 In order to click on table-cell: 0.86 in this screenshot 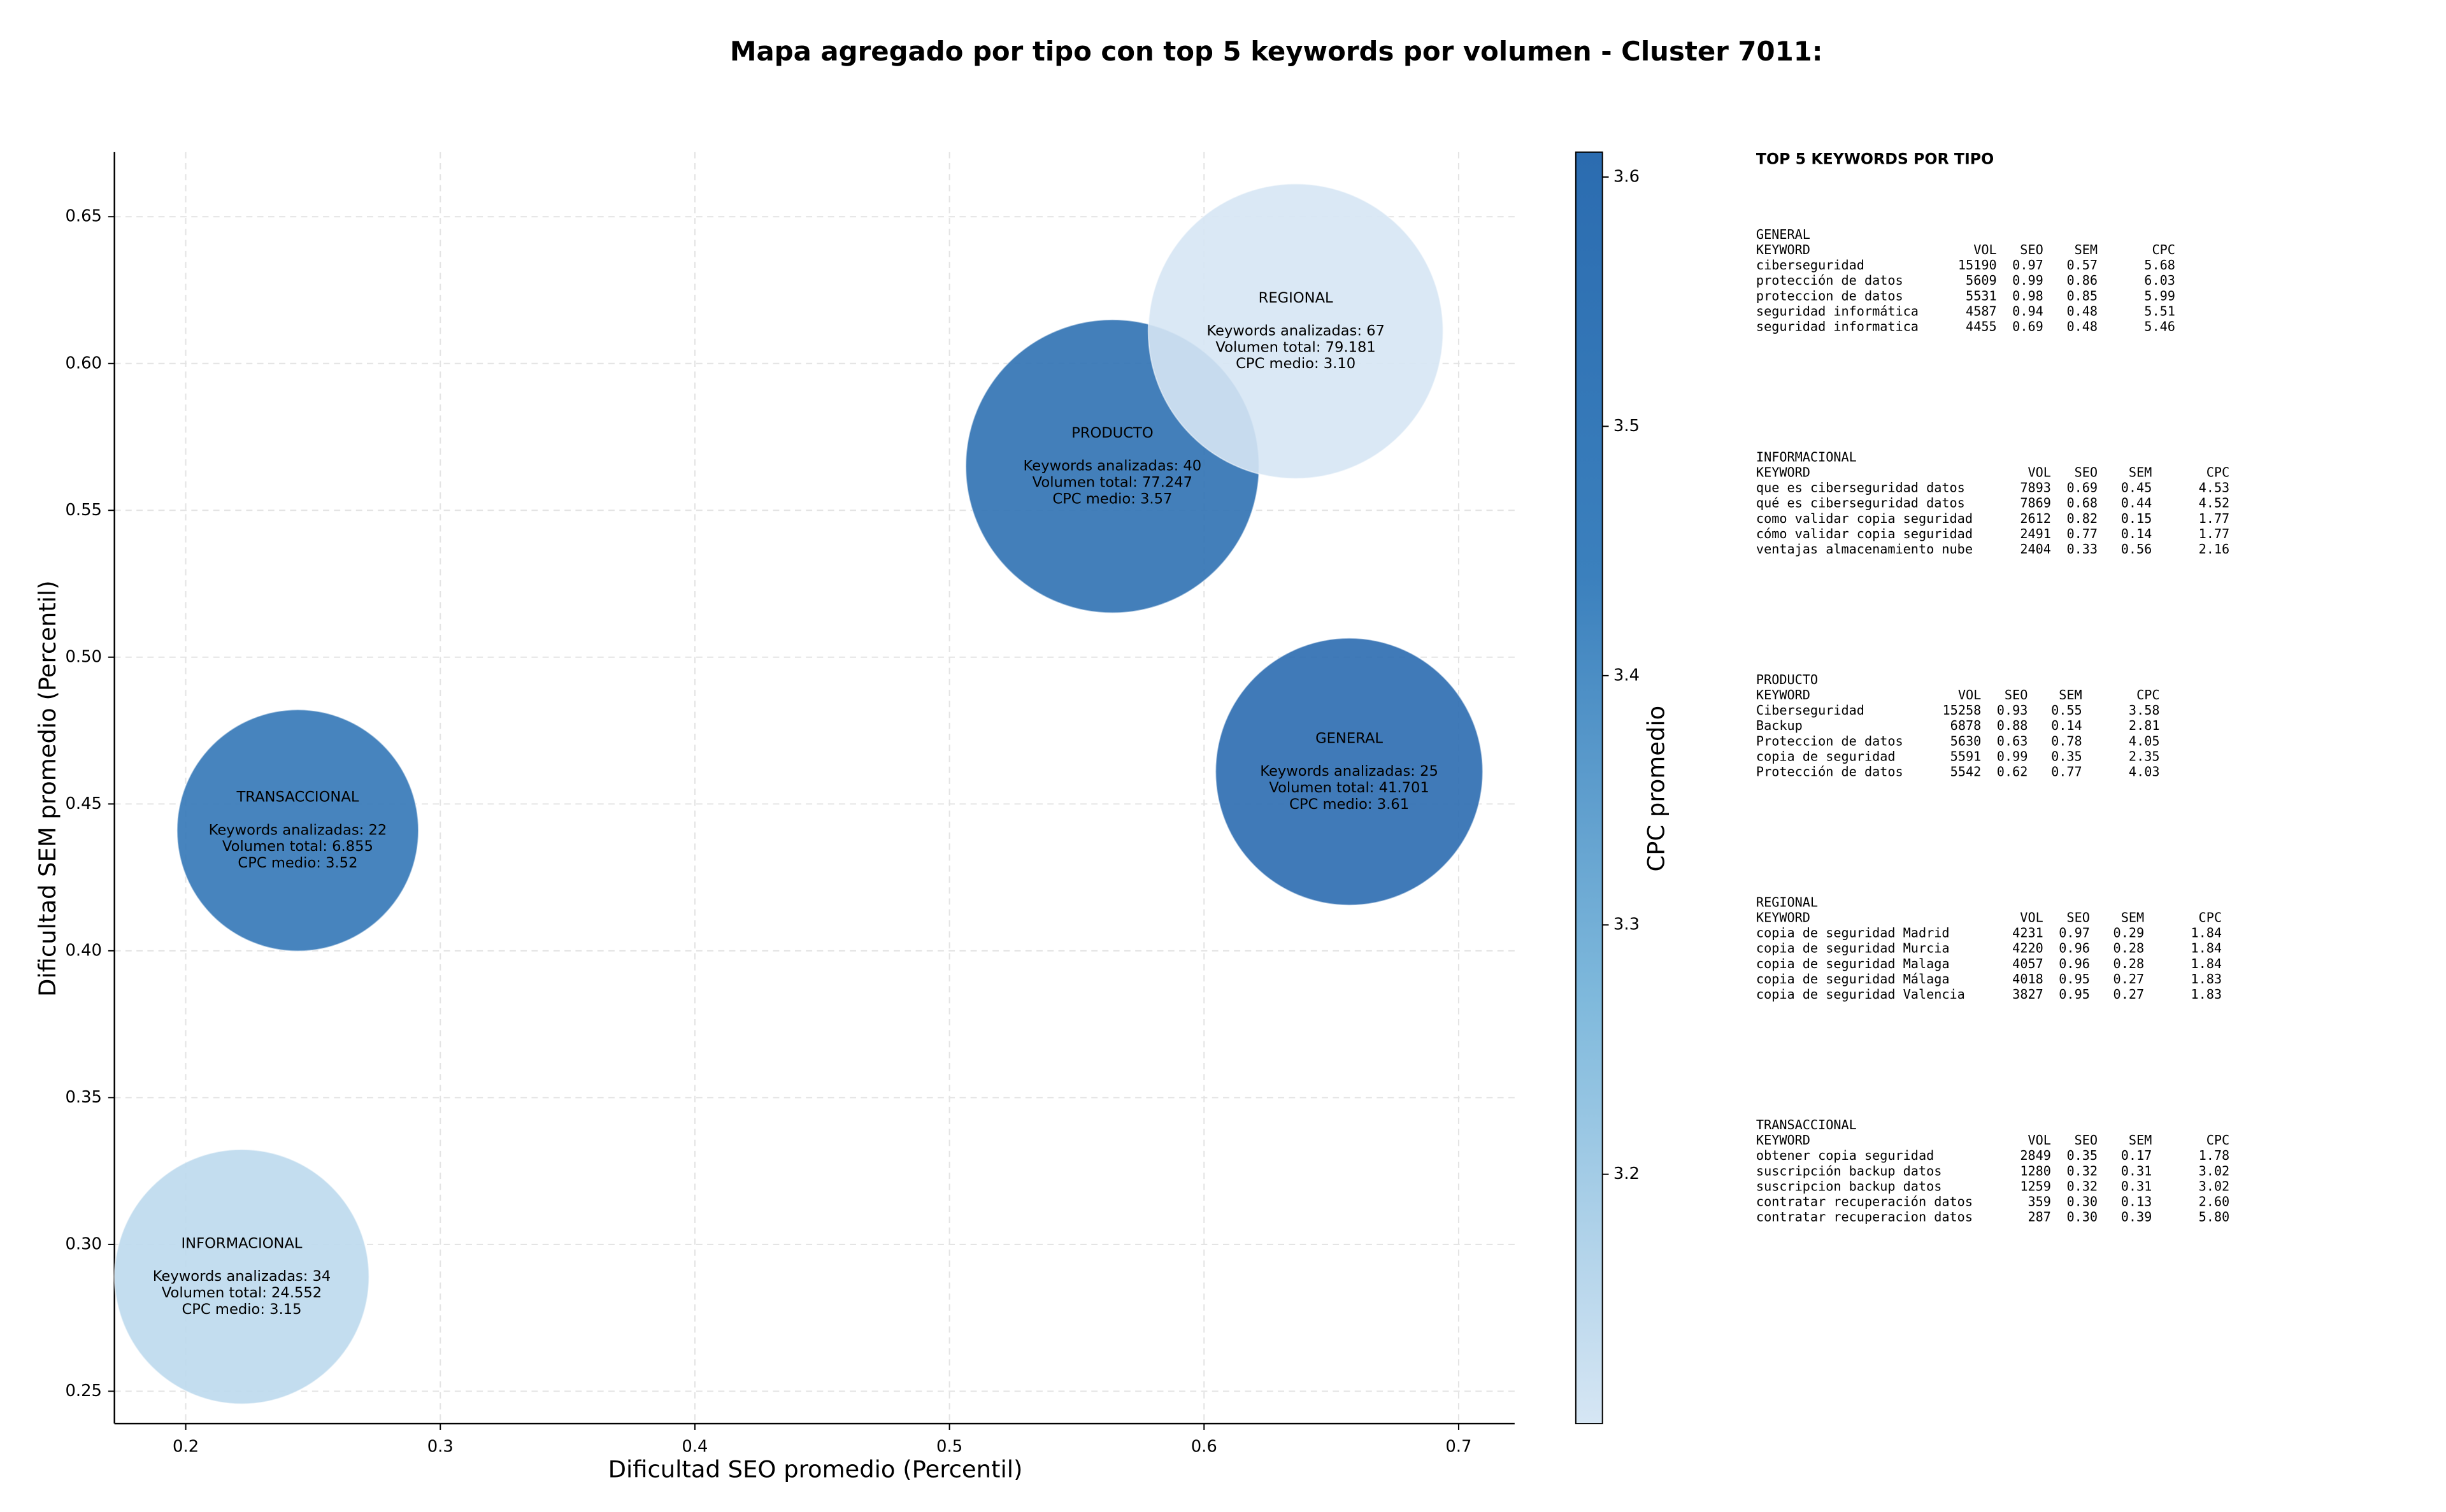, I will do `click(2082, 280)`.